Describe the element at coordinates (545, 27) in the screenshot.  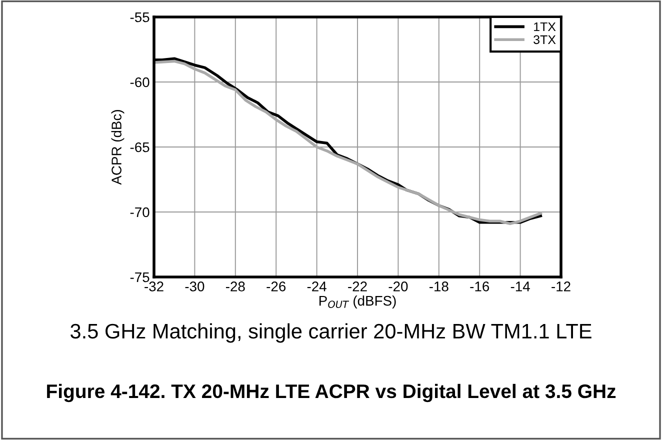
I see `legend-label: 1TX` at that location.